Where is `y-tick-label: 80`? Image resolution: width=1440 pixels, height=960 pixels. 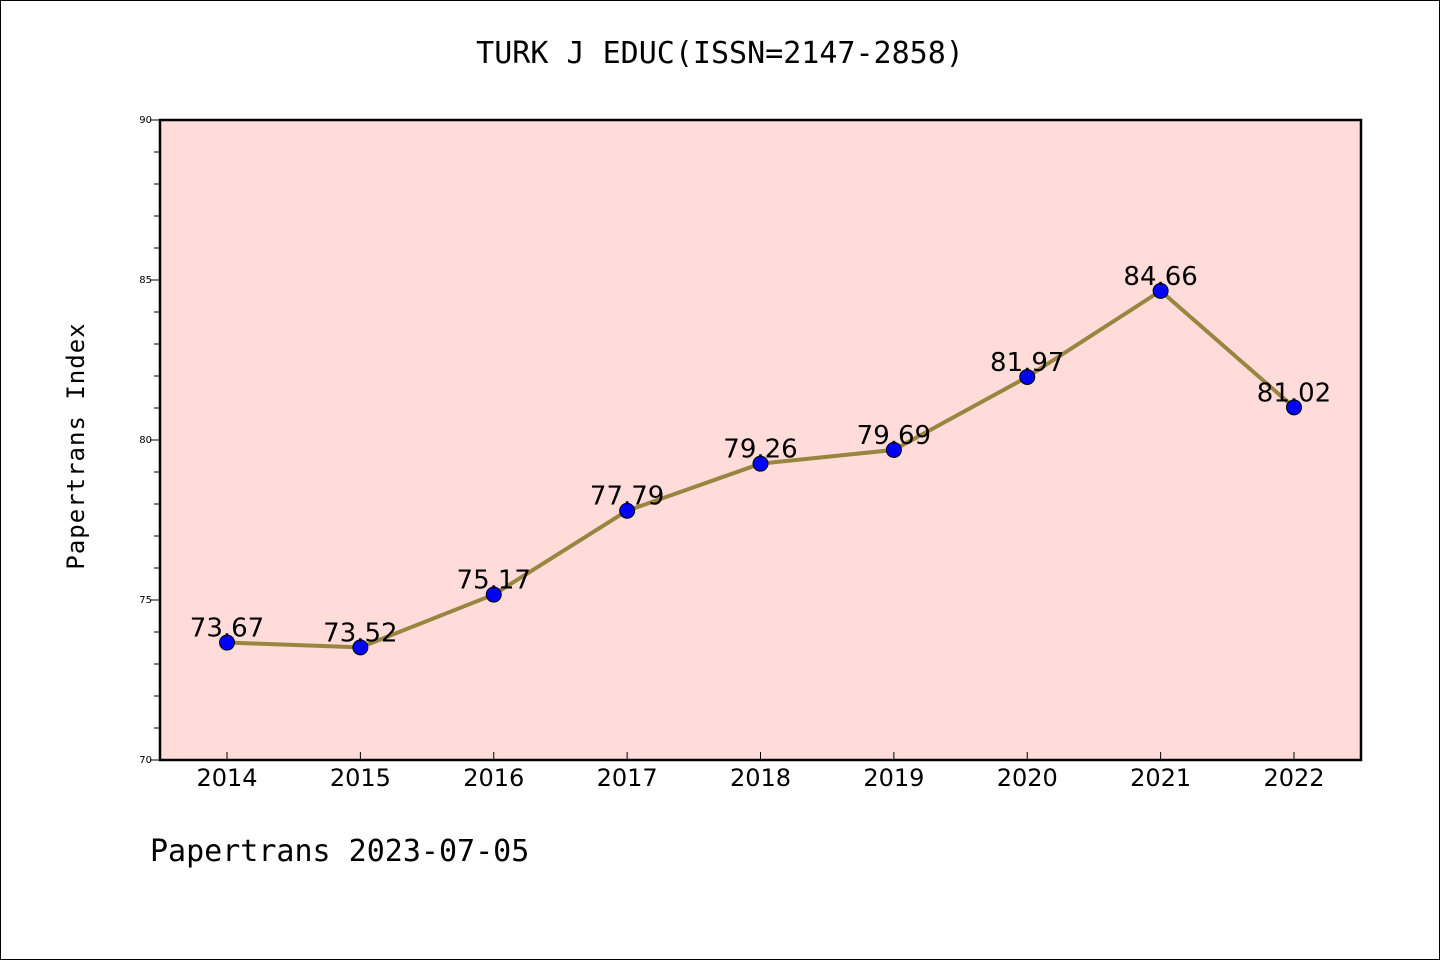
y-tick-label: 80 is located at coordinates (145, 440).